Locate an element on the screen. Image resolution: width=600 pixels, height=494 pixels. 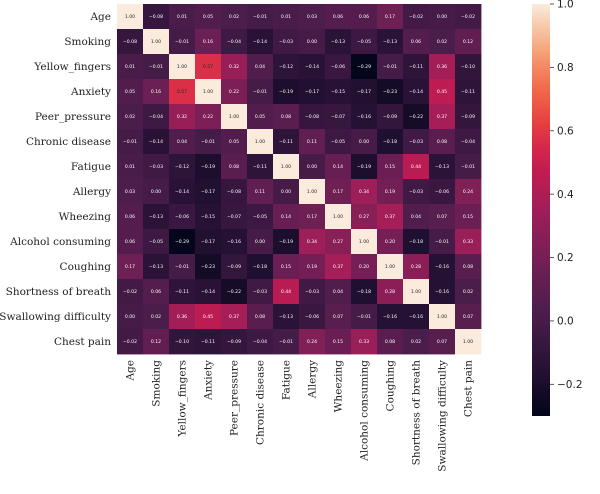
cell-value-label: −0.16 is located at coordinates (442, 267).